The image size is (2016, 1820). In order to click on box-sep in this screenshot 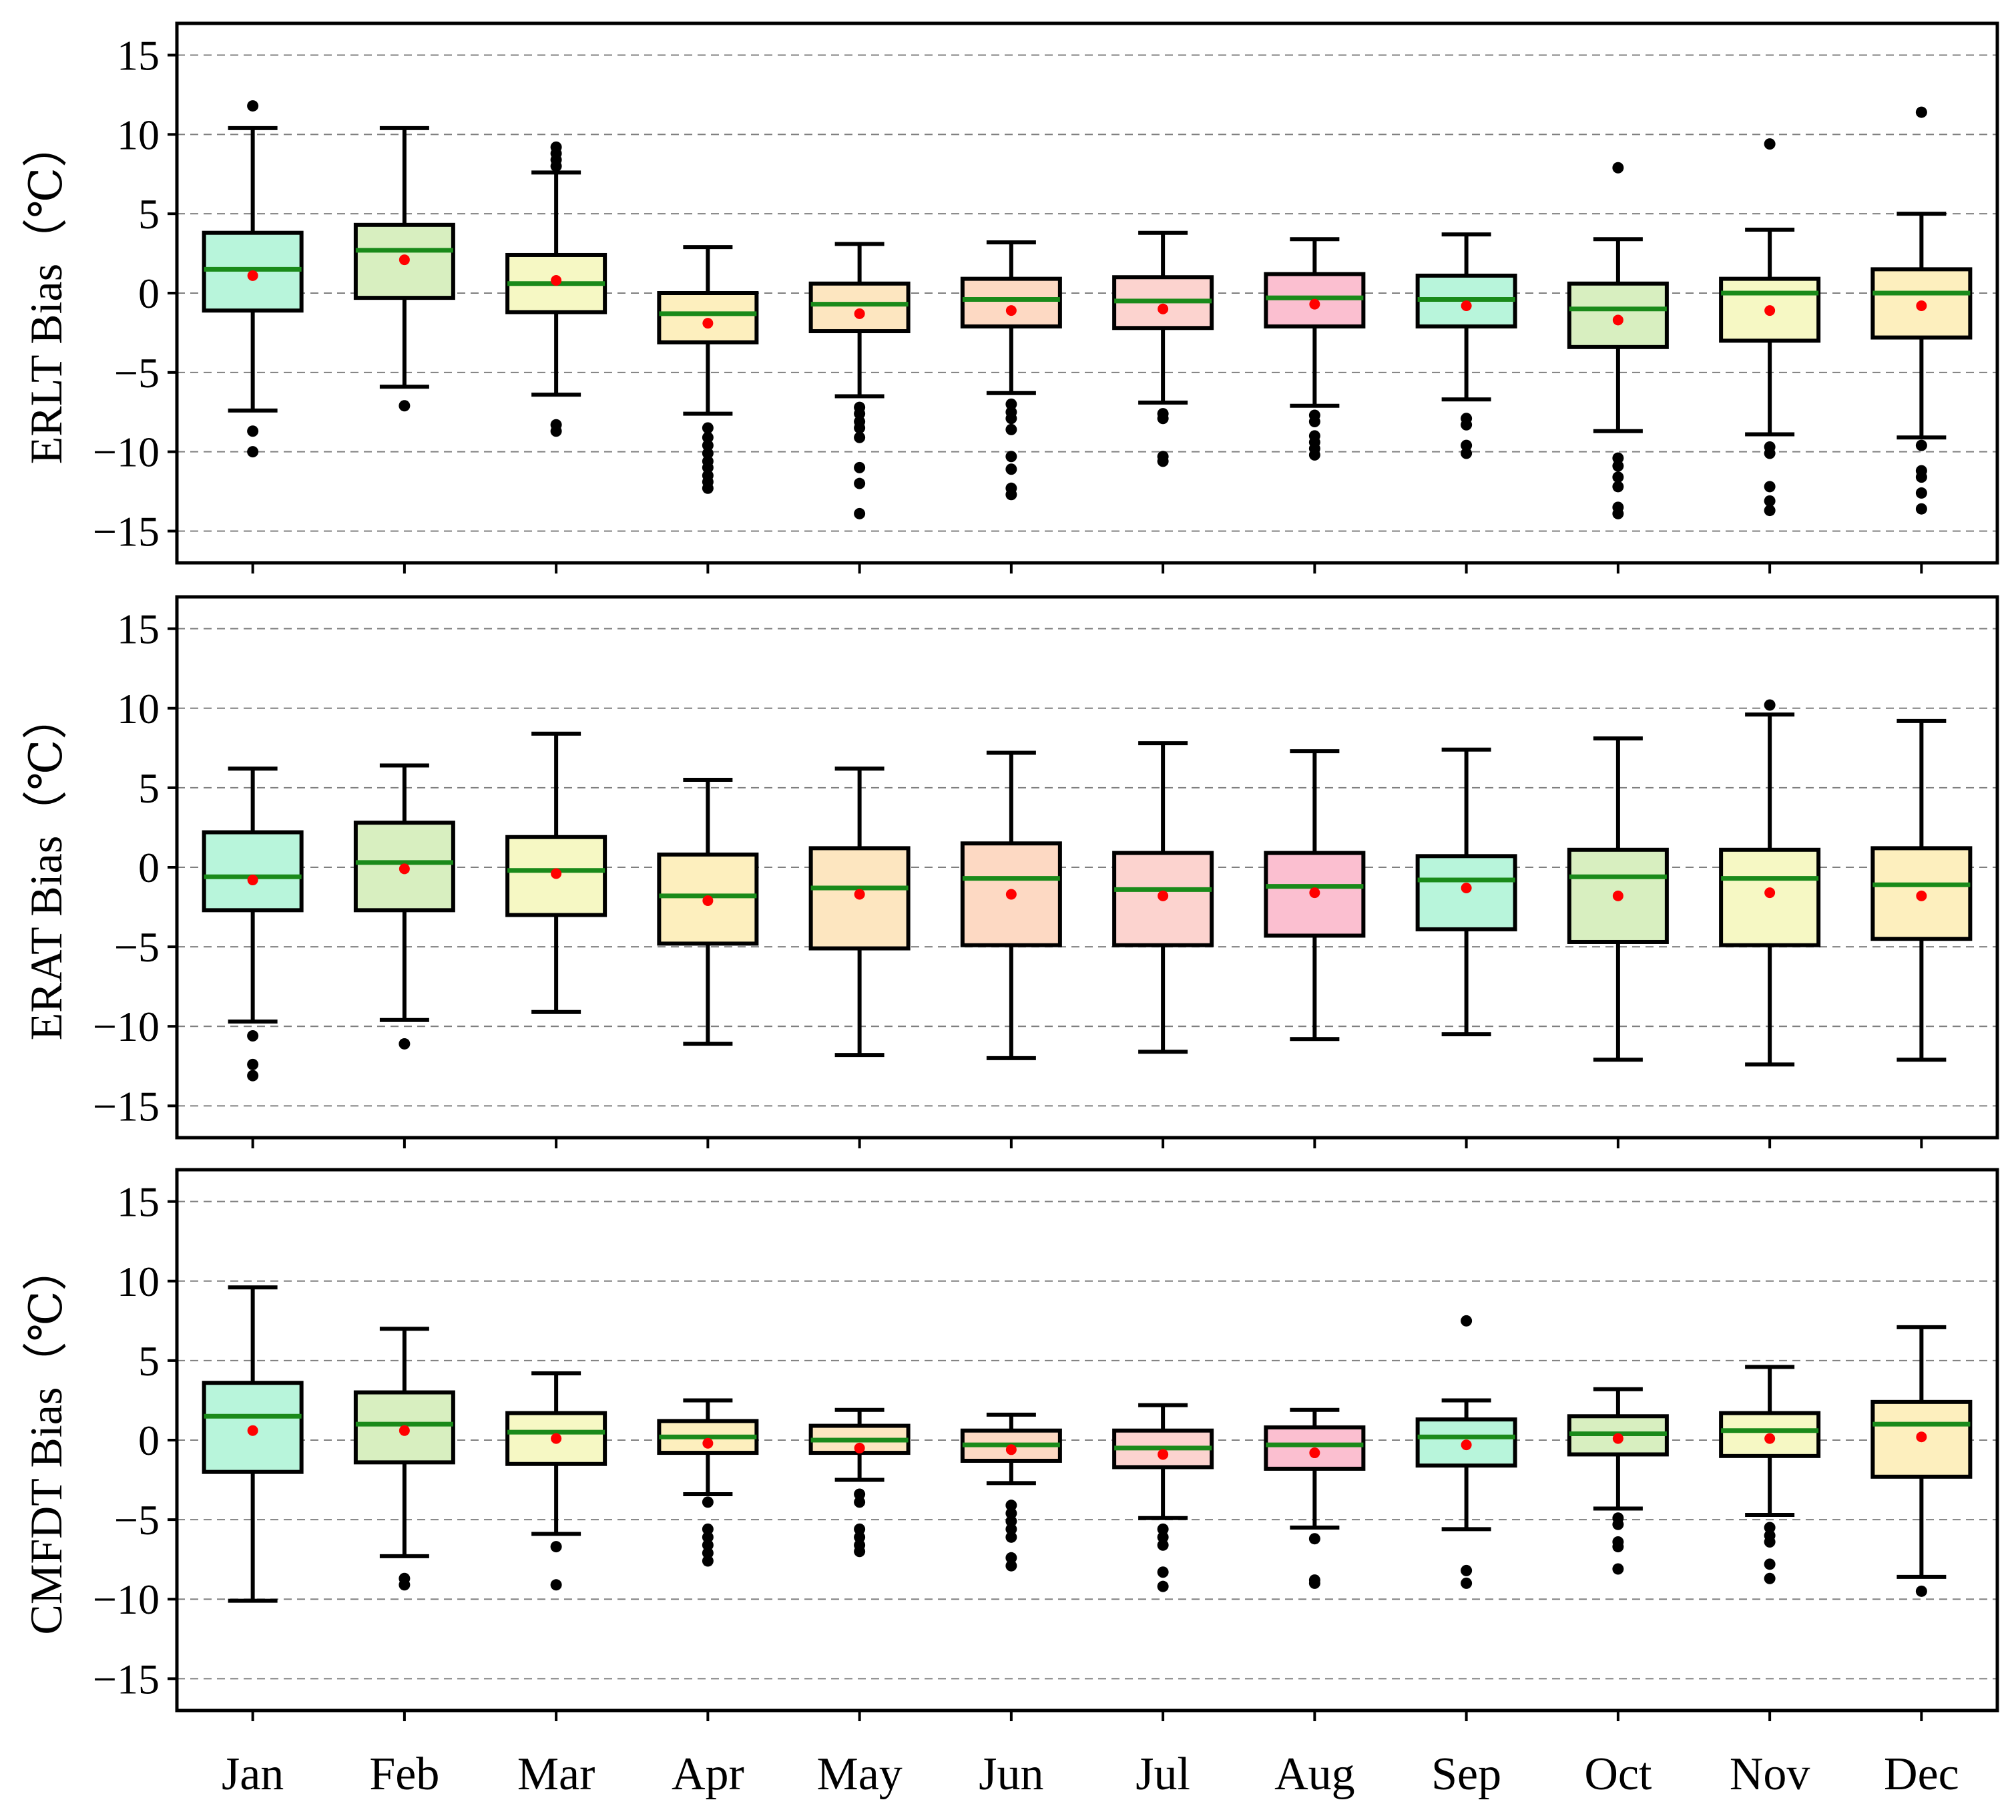, I will do `click(1466, 345)`.